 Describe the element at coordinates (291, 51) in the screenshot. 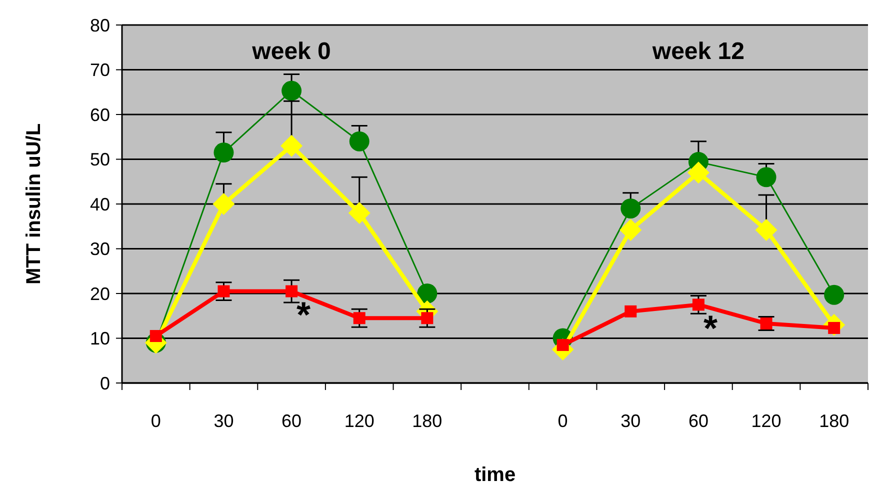

I see `annotation: week 0` at that location.